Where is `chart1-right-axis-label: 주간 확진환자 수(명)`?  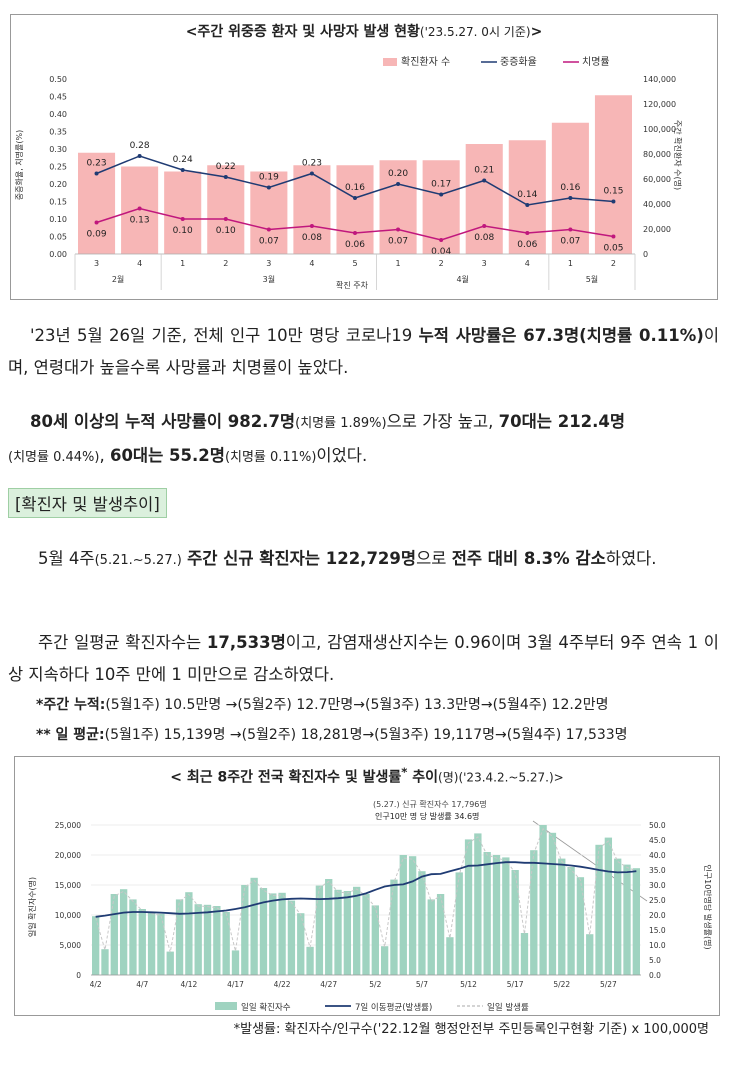 chart1-right-axis-label: 주간 확진환자 수(명) is located at coordinates (678, 155).